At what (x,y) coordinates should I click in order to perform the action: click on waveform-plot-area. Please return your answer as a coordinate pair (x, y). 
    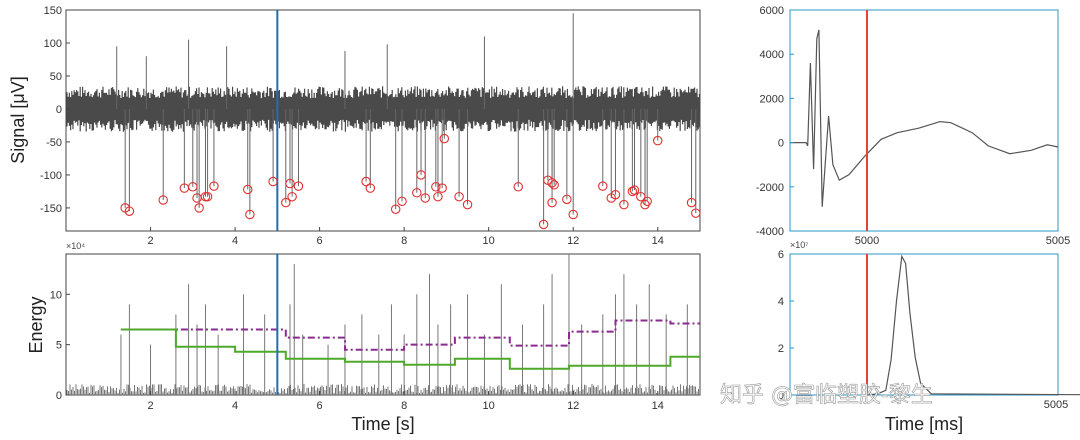
    Looking at the image, I should click on (924, 120).